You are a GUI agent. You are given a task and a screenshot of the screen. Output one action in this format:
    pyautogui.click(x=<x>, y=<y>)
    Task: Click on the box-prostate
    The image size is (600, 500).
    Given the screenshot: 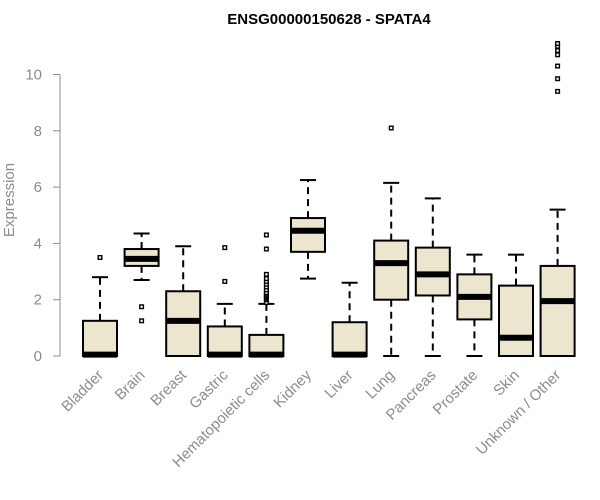 What is the action you would take?
    pyautogui.click(x=474, y=305)
    